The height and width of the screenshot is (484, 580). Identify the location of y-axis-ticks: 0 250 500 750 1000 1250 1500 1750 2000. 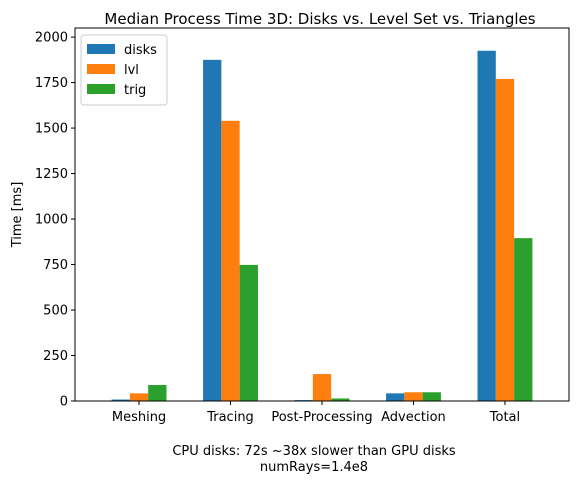
(55, 220).